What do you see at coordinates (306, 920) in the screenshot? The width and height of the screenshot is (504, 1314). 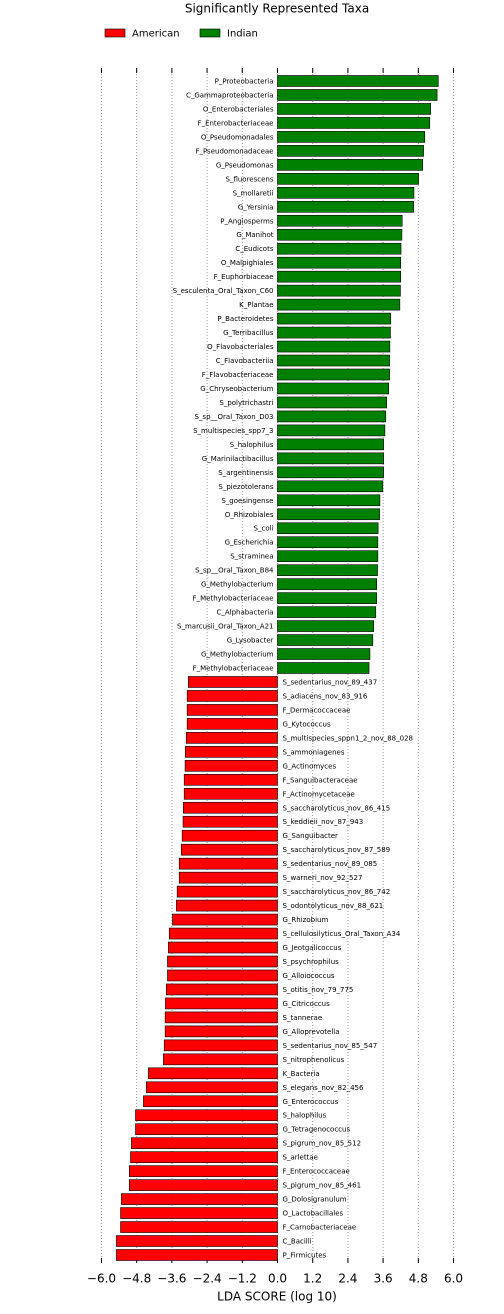 I see `category-label: G_Rhizobium` at bounding box center [306, 920].